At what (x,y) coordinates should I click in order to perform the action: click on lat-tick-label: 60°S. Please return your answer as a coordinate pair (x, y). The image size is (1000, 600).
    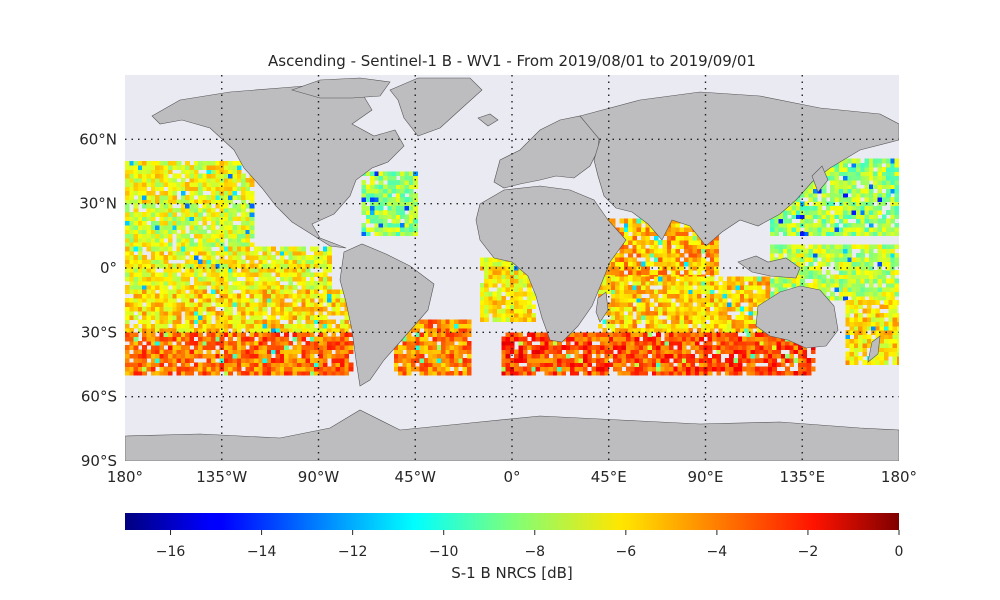
    Looking at the image, I should click on (99, 397).